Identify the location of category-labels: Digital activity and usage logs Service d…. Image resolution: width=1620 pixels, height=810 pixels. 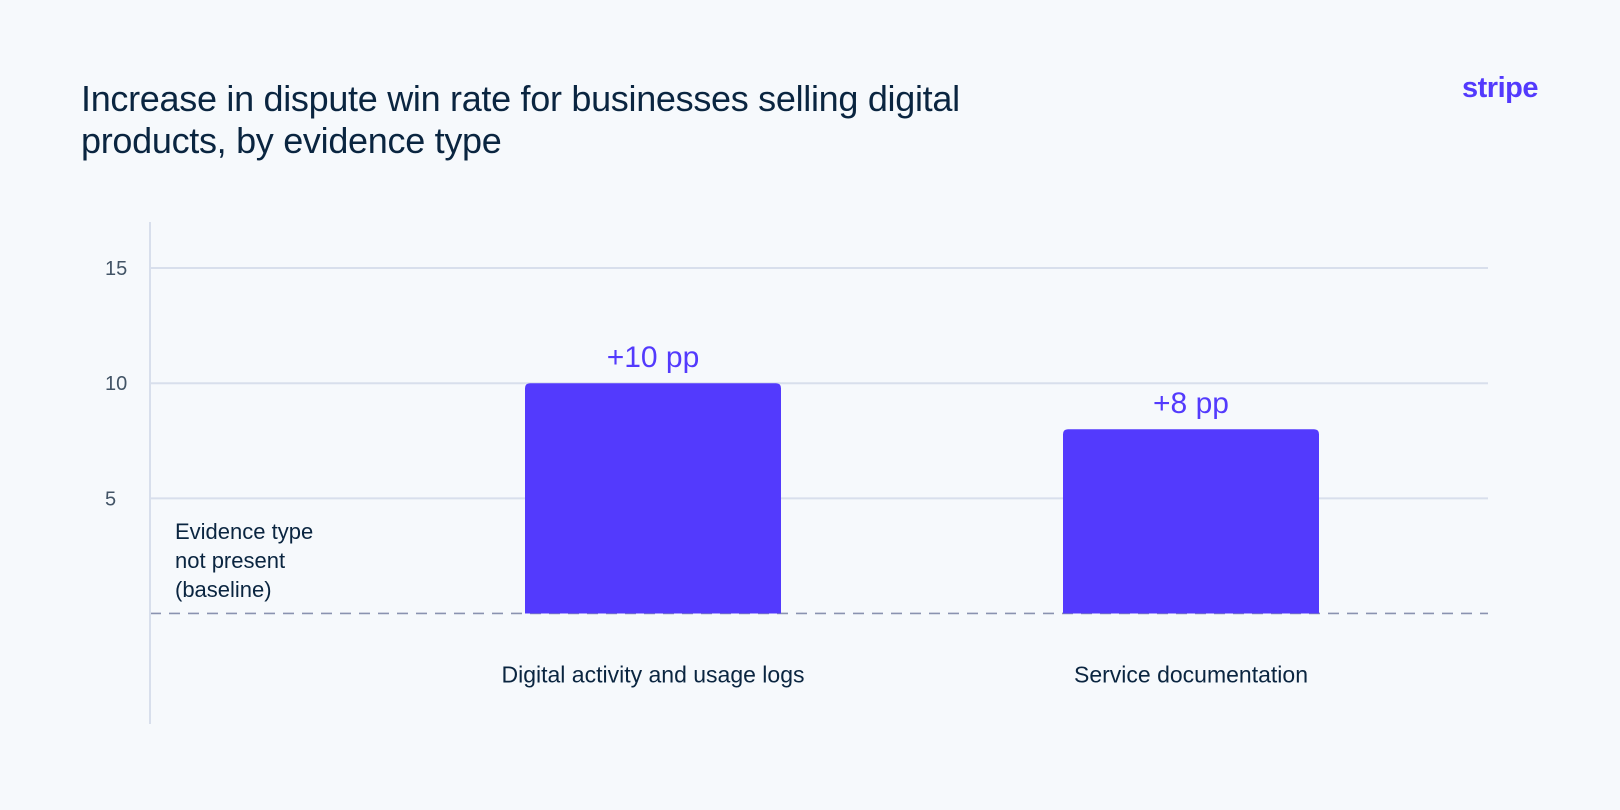
(905, 674).